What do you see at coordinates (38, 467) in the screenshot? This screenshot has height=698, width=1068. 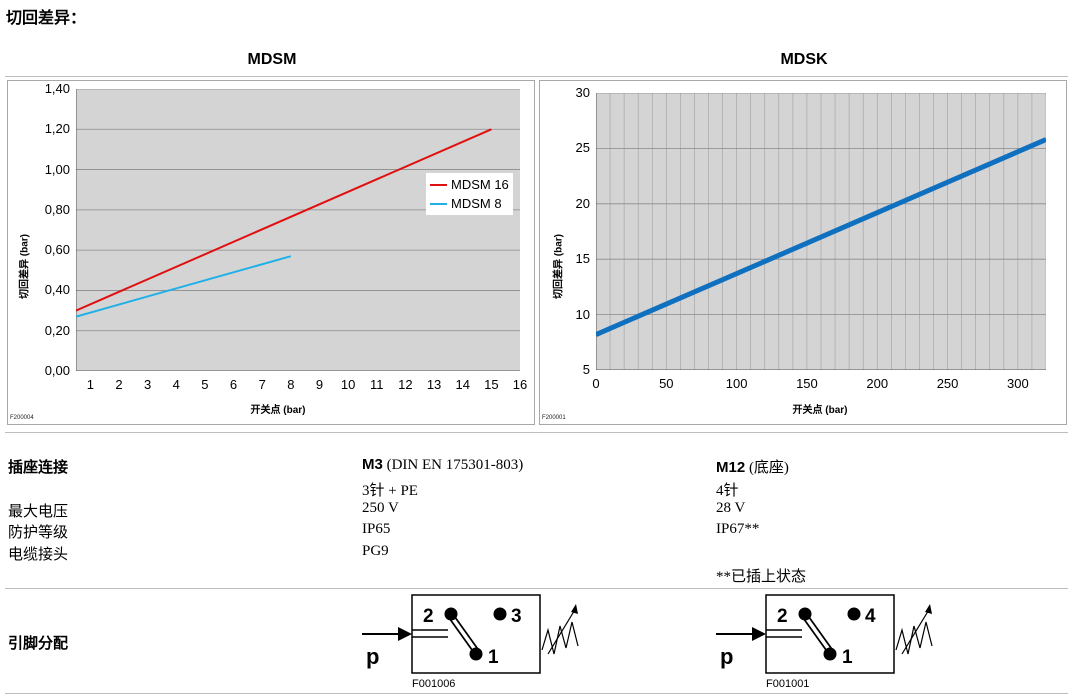 I see `connector-heading: 插座连接` at bounding box center [38, 467].